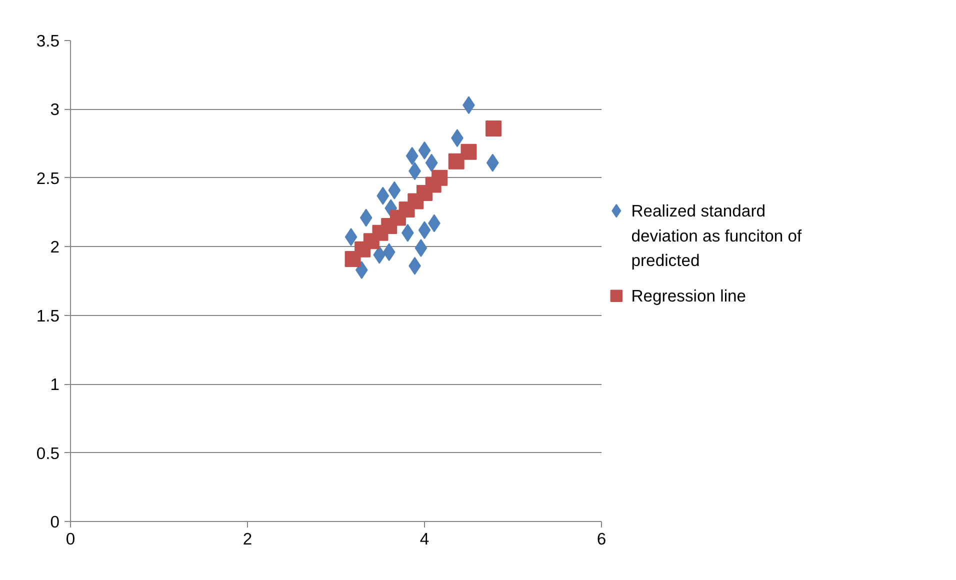 The height and width of the screenshot is (580, 956). What do you see at coordinates (688, 296) in the screenshot?
I see `legend-label: Regression line` at bounding box center [688, 296].